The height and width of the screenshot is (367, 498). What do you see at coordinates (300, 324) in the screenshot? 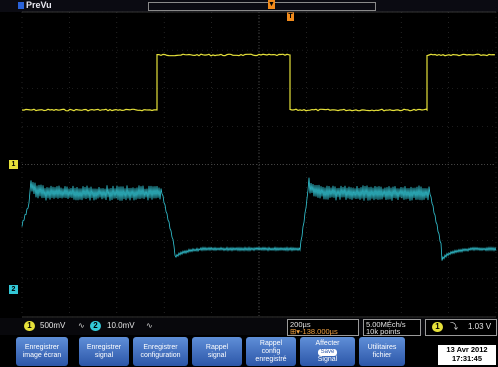
I see `timebase-scale: 200µs` at bounding box center [300, 324].